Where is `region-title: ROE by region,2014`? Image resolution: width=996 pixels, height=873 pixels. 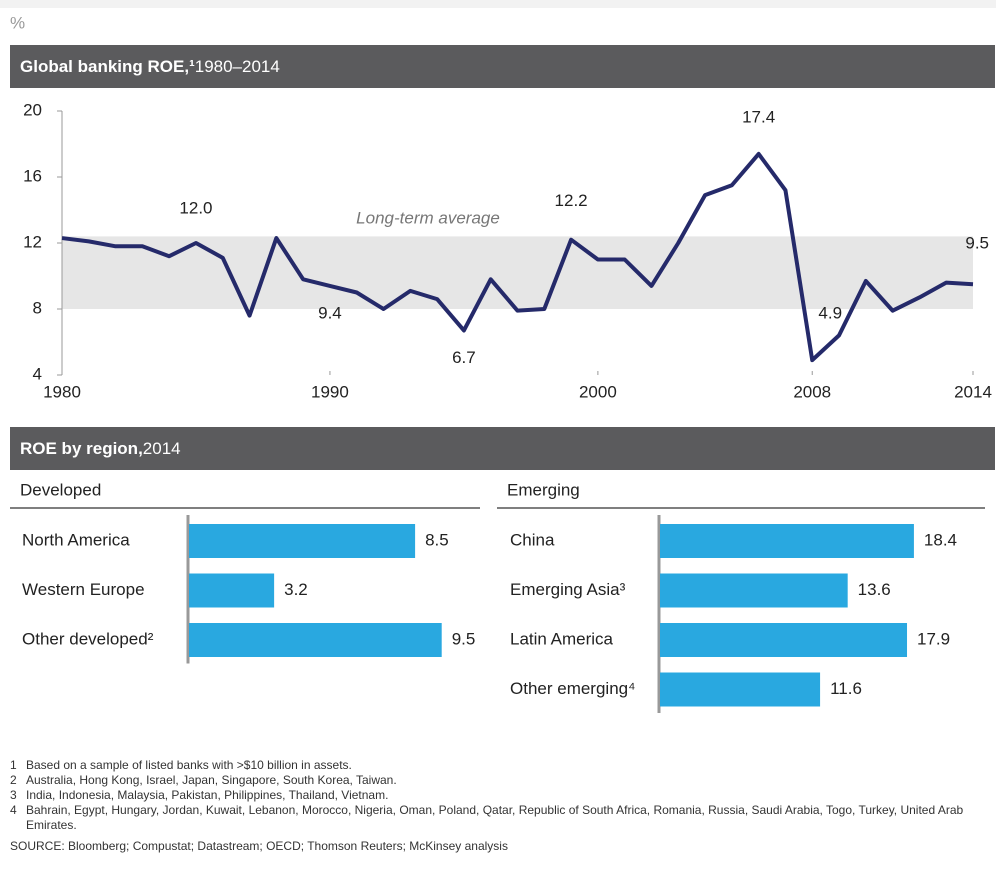 region-title: ROE by region,2014 is located at coordinates (100, 448).